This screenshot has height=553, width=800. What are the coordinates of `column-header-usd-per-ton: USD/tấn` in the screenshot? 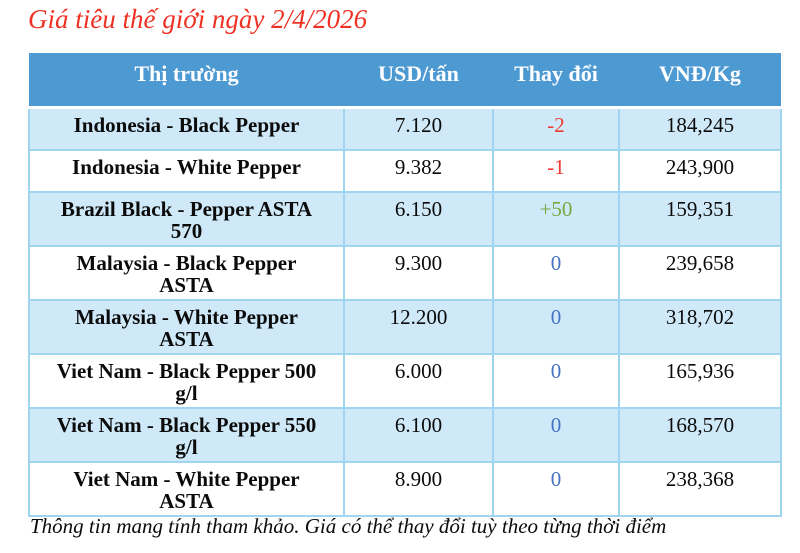 It's located at (418, 81).